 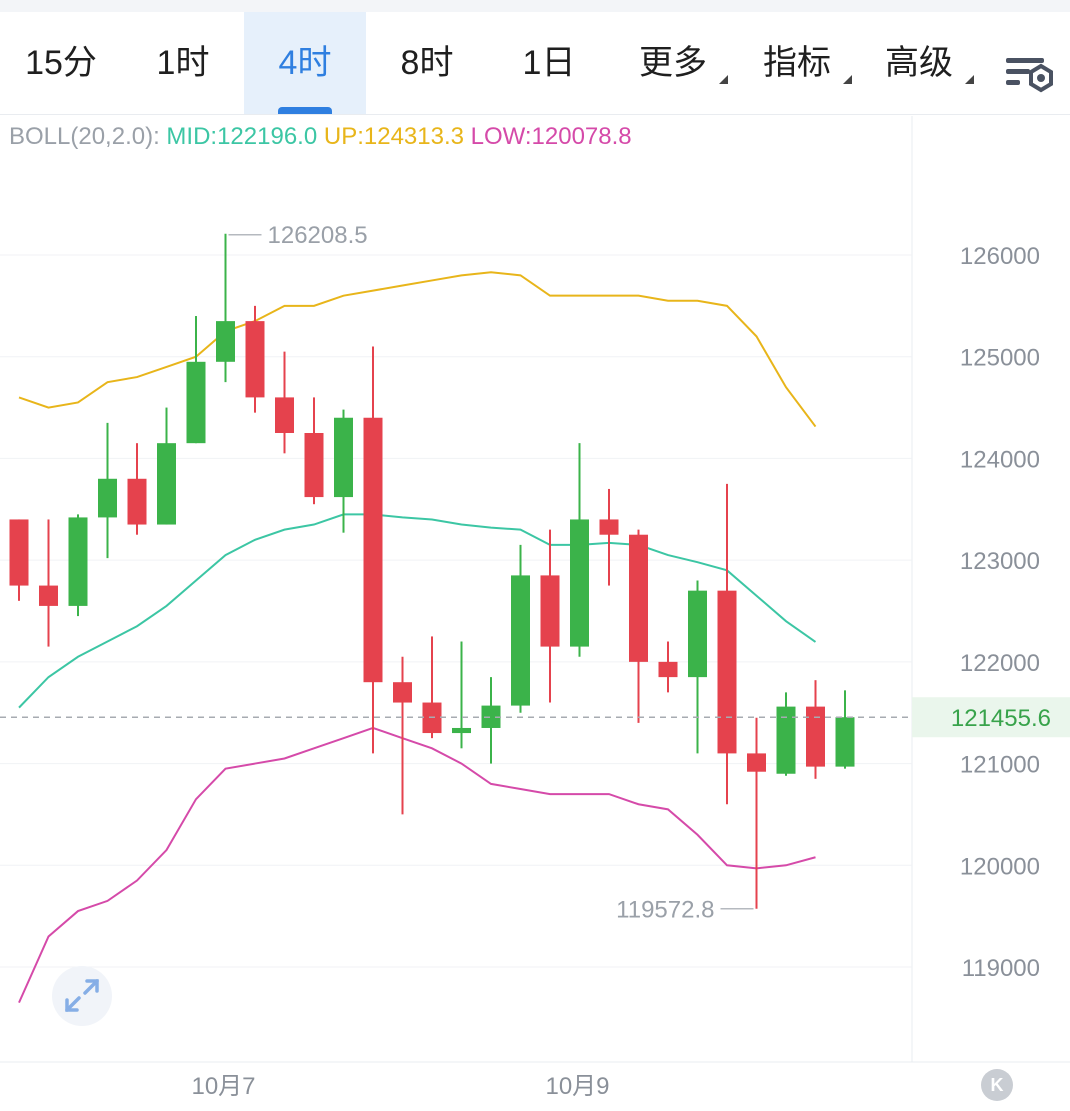 I want to click on tab-1d: 1日, so click(x=549, y=63).